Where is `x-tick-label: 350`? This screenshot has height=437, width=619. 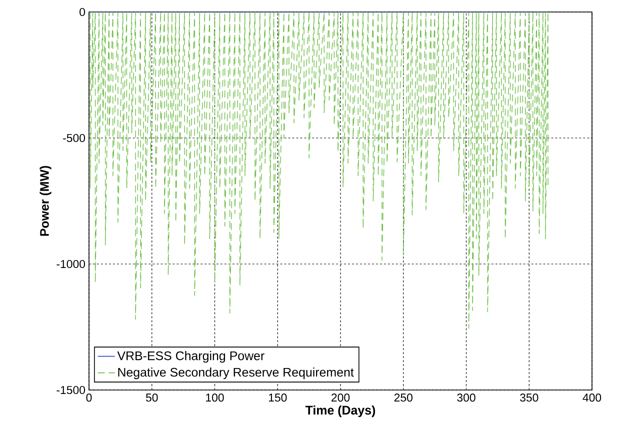 x-tick-label: 350 is located at coordinates (529, 398).